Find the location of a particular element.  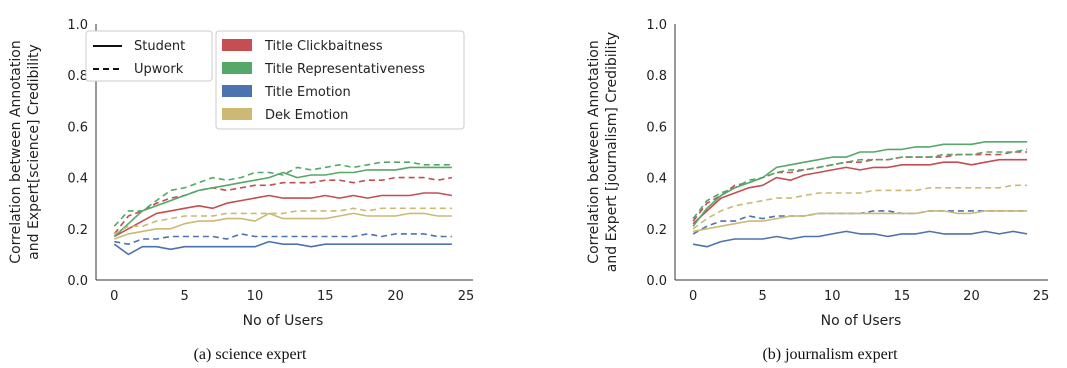

series-lines-science is located at coordinates (283, 208).